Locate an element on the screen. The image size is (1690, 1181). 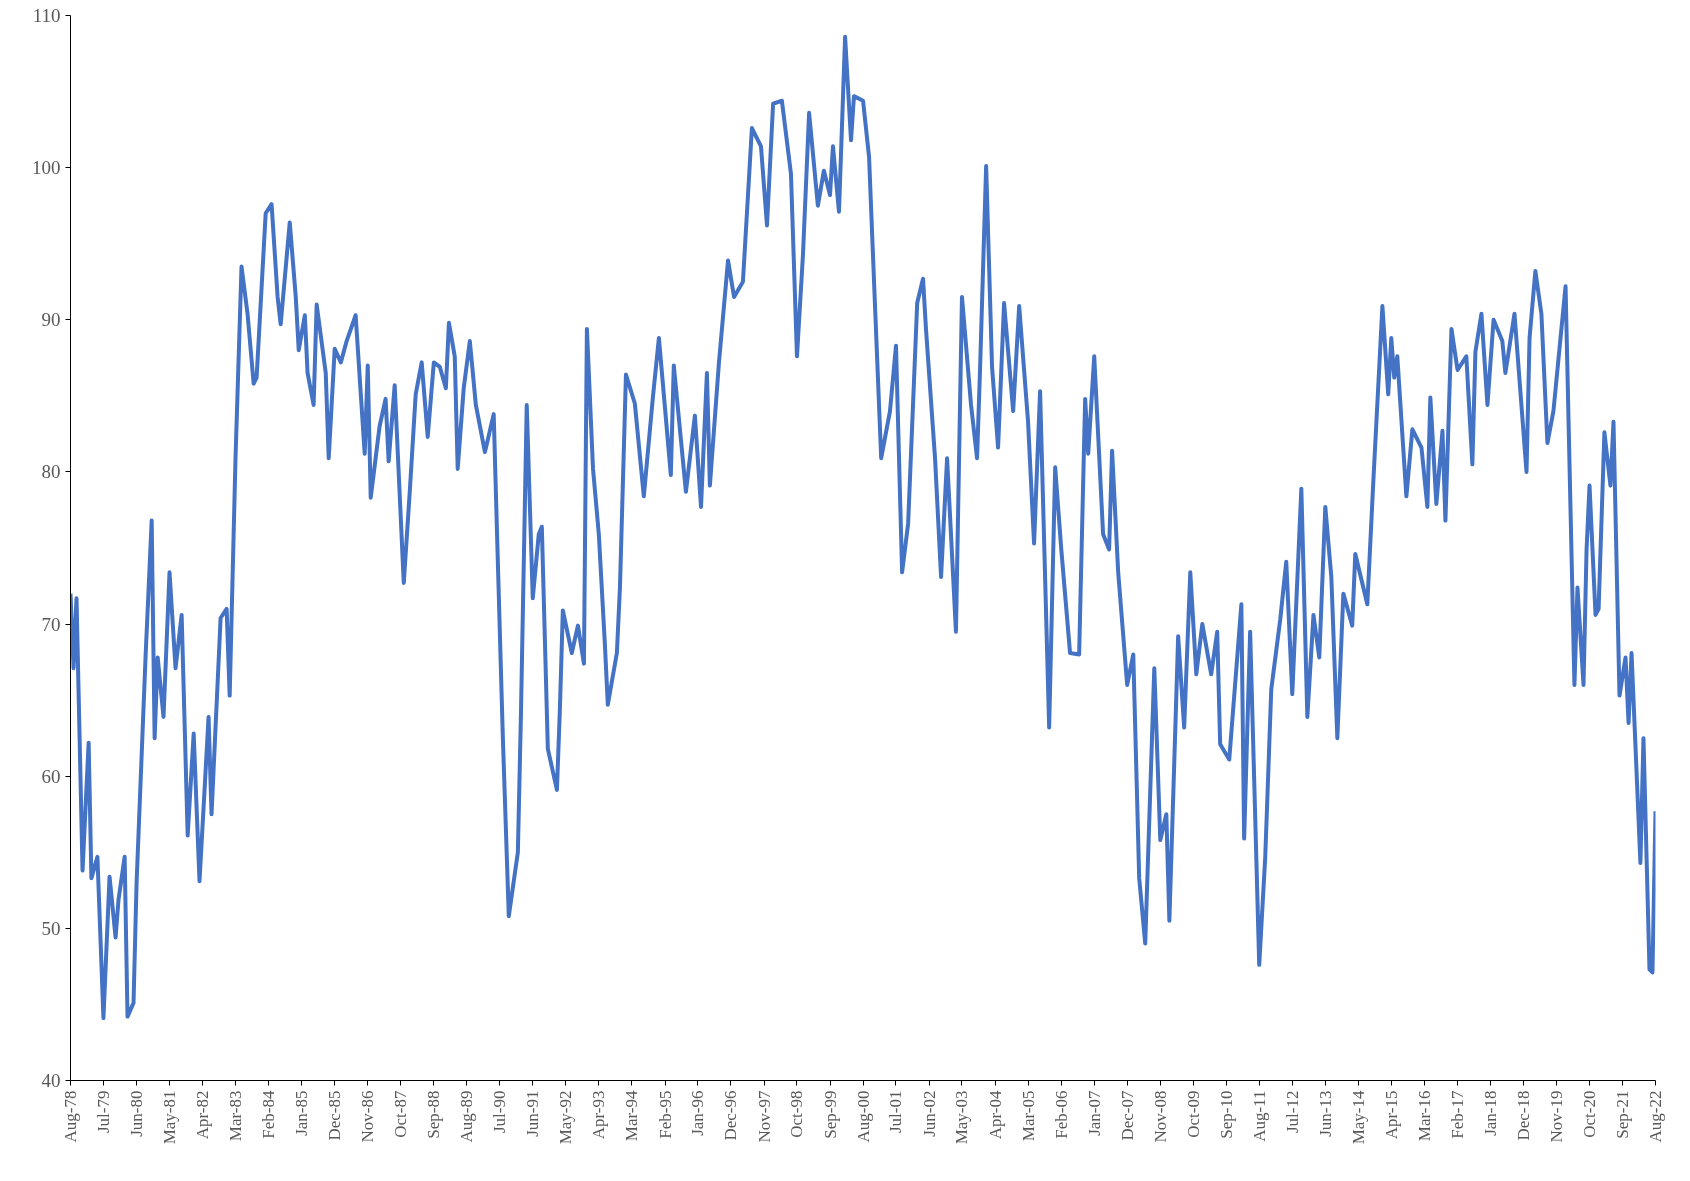
x-tick-label: May-81 is located at coordinates (170, 1117).